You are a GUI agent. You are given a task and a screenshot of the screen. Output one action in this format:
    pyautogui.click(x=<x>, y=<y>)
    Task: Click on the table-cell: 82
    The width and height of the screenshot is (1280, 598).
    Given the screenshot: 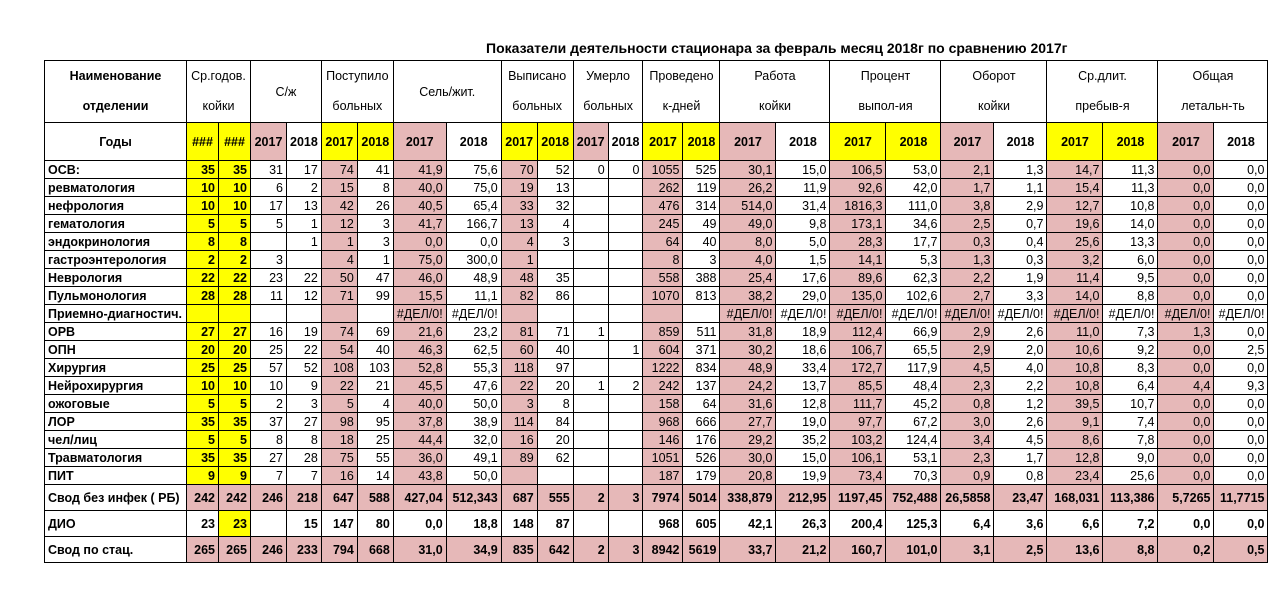 What is the action you would take?
    pyautogui.click(x=519, y=295)
    